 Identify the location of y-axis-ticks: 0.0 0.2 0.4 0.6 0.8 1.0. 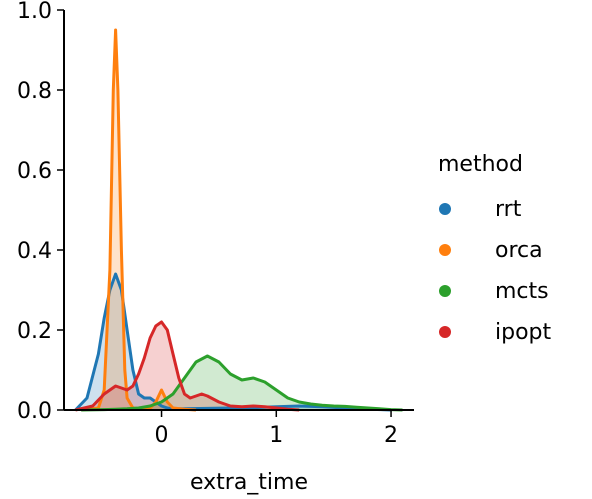
(40, 212).